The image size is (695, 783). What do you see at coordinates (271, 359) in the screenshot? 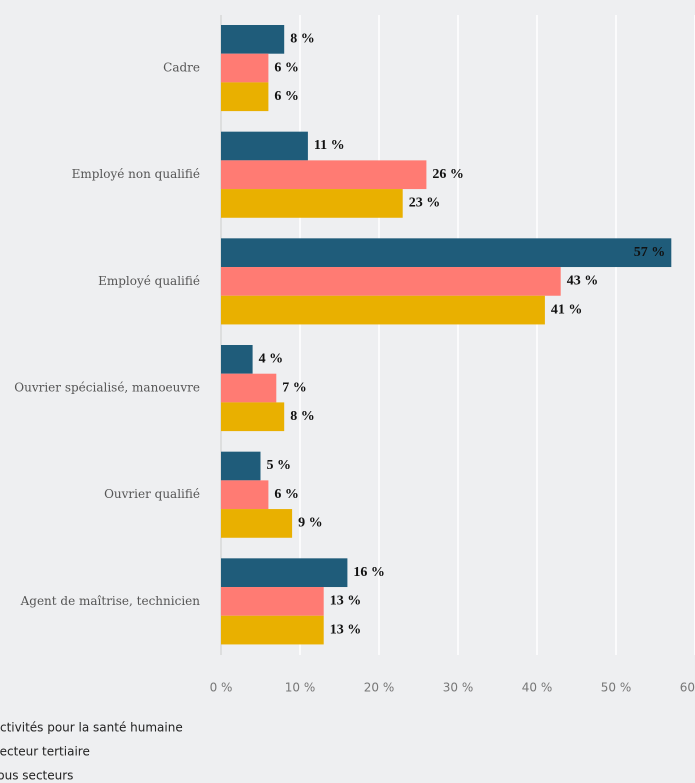
I see `value-label: 4 %` at bounding box center [271, 359].